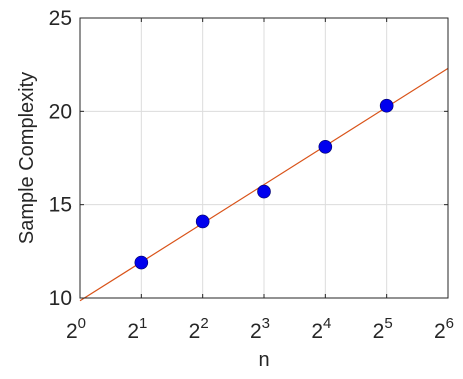 This screenshot has height=379, width=463. I want to click on y-tick-label: 20, so click(60, 111).